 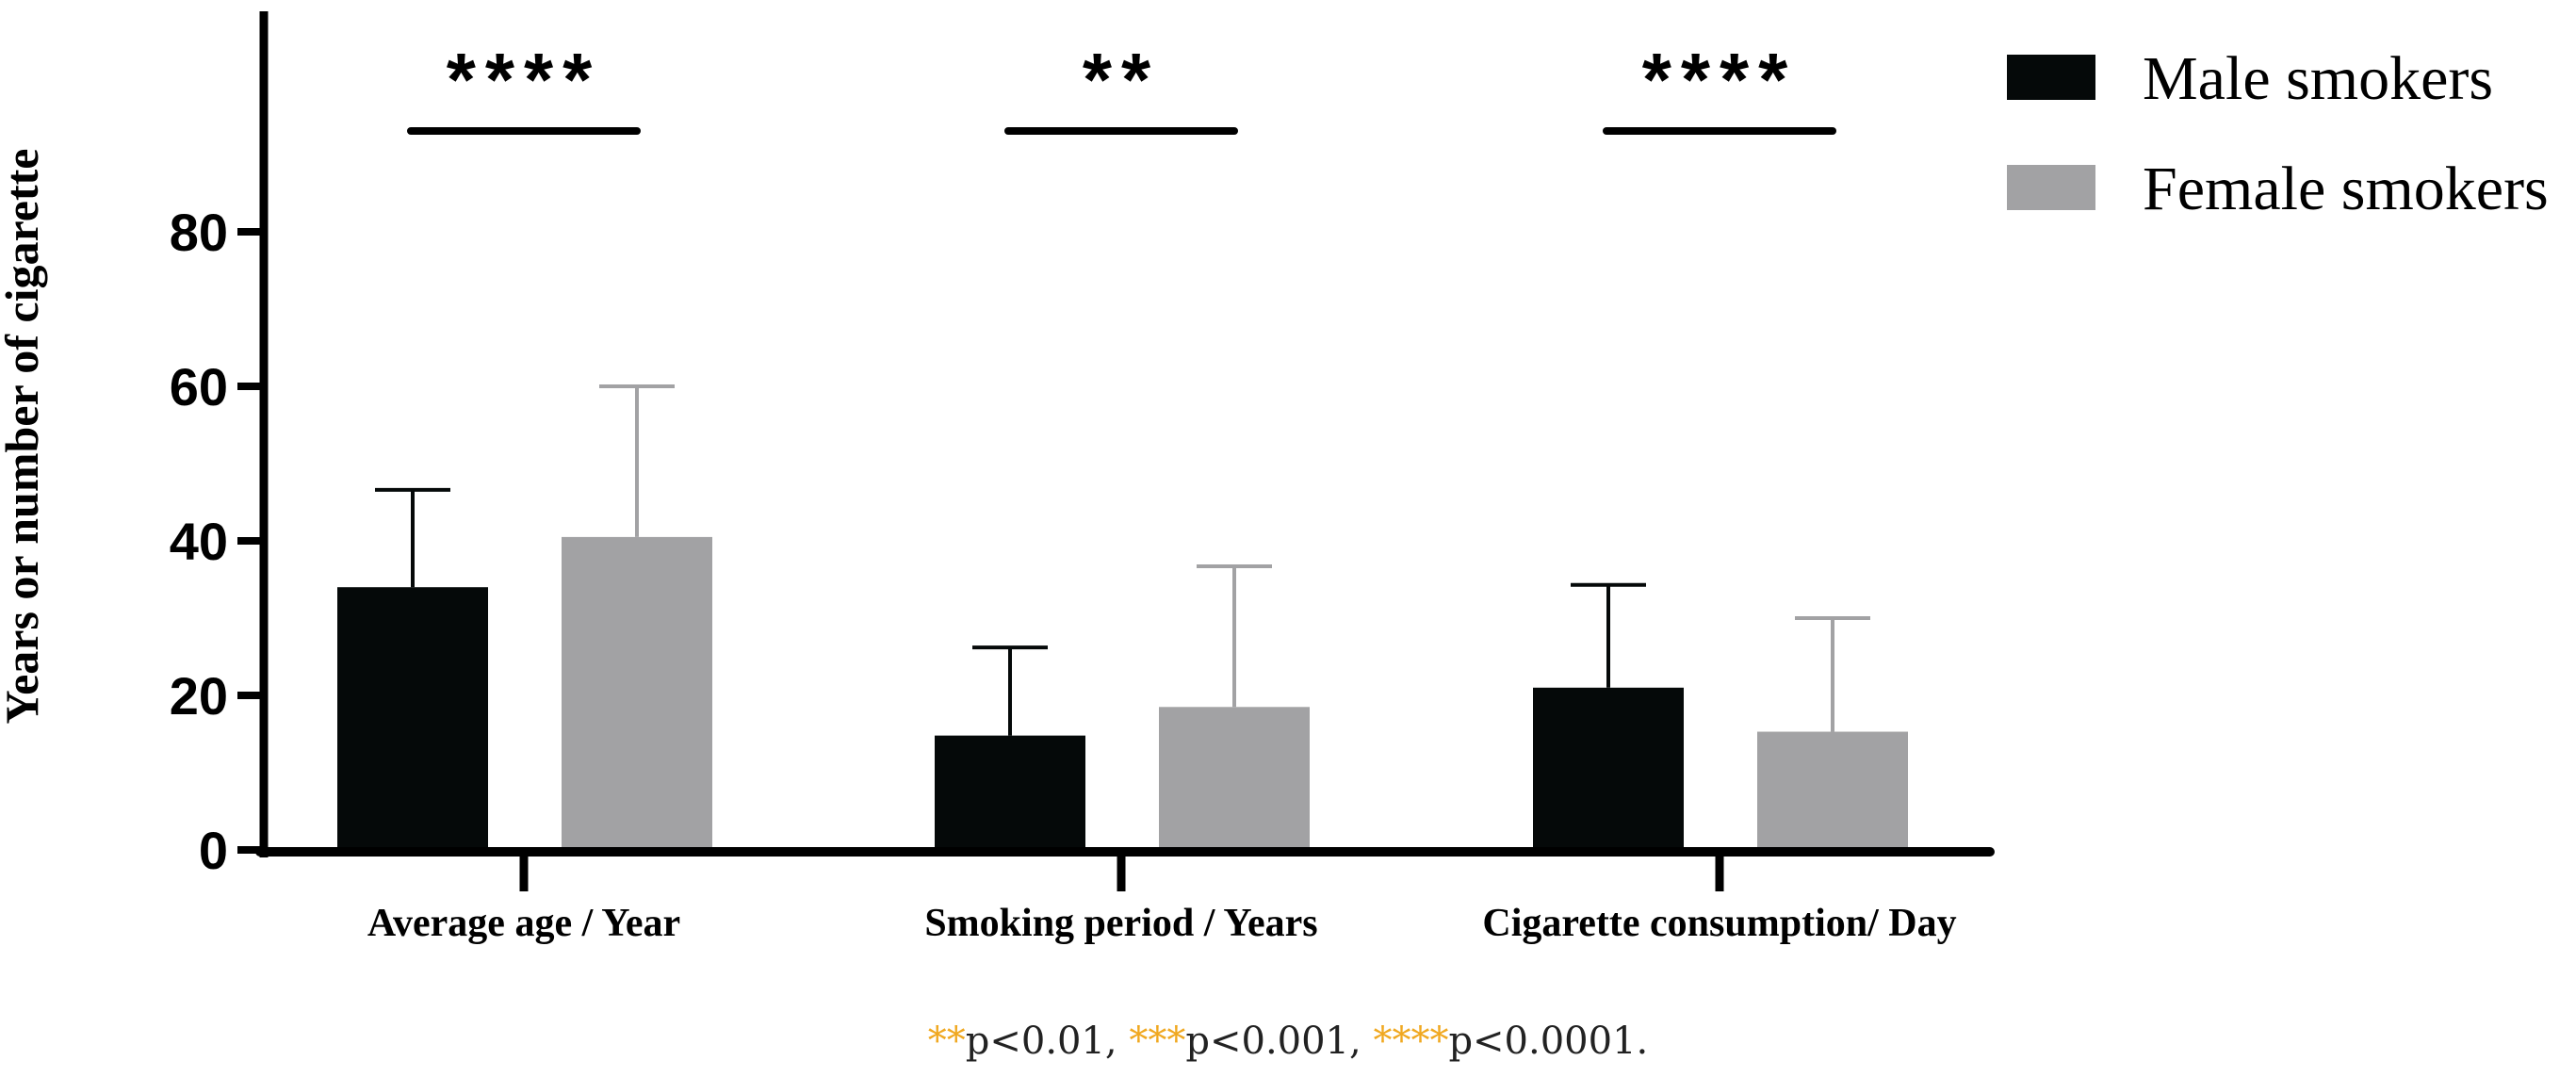 What do you see at coordinates (1548, 1041) in the screenshot?
I see `footnote-text: p<0.0001.` at bounding box center [1548, 1041].